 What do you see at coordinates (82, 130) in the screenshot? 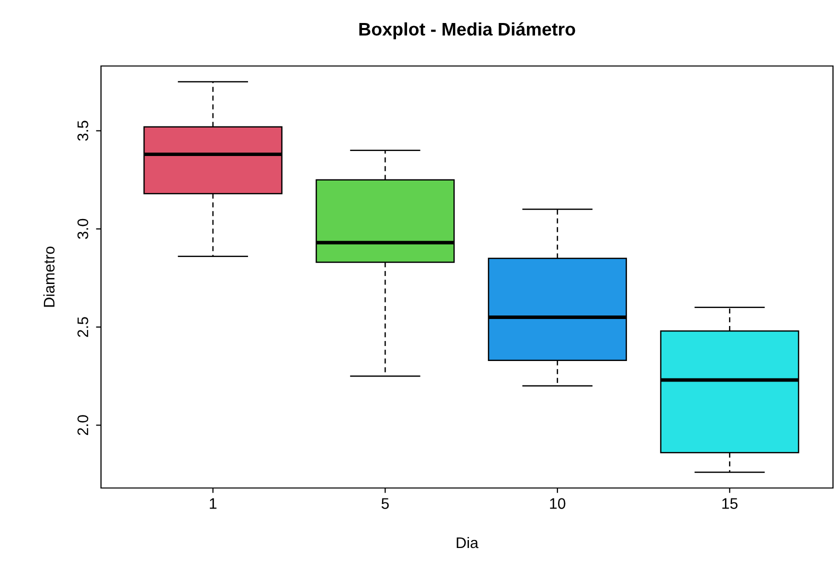
I see `y-tick-label: 3.5` at bounding box center [82, 130].